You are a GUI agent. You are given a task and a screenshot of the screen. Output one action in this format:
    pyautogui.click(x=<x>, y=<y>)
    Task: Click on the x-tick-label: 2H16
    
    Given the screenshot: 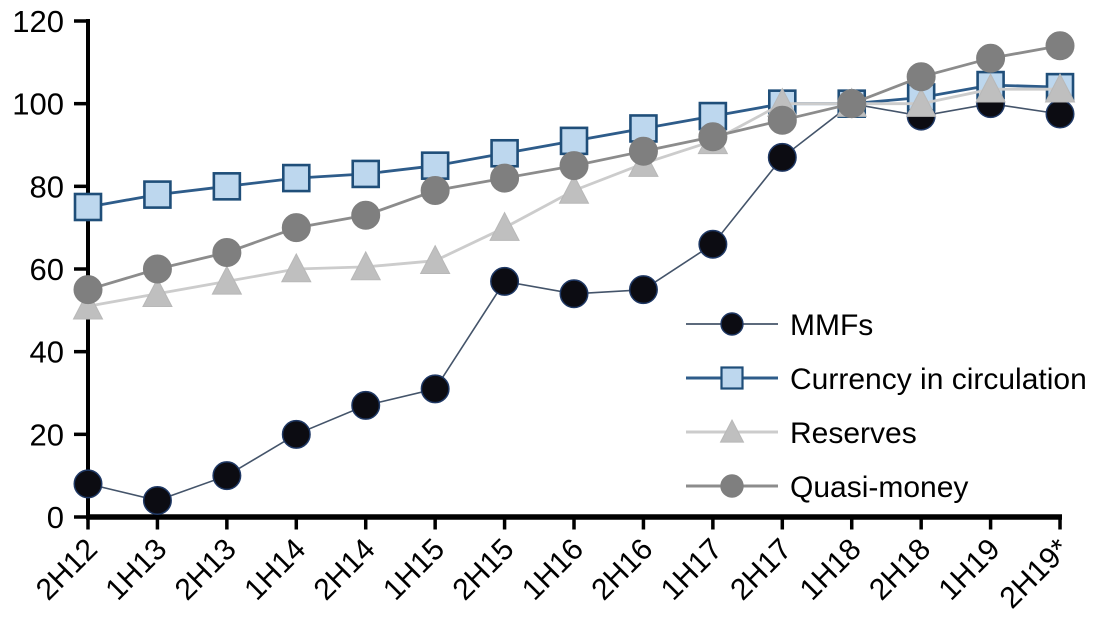 What is the action you would take?
    pyautogui.click(x=622, y=570)
    